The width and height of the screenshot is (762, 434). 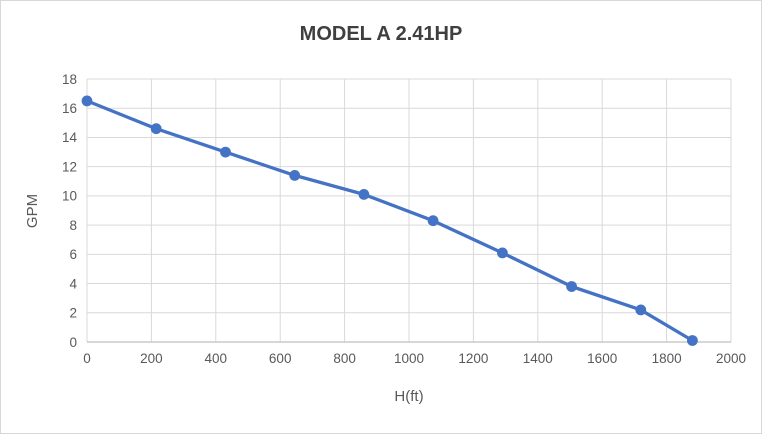 What do you see at coordinates (731, 358) in the screenshot?
I see `x-tick-label: 2000` at bounding box center [731, 358].